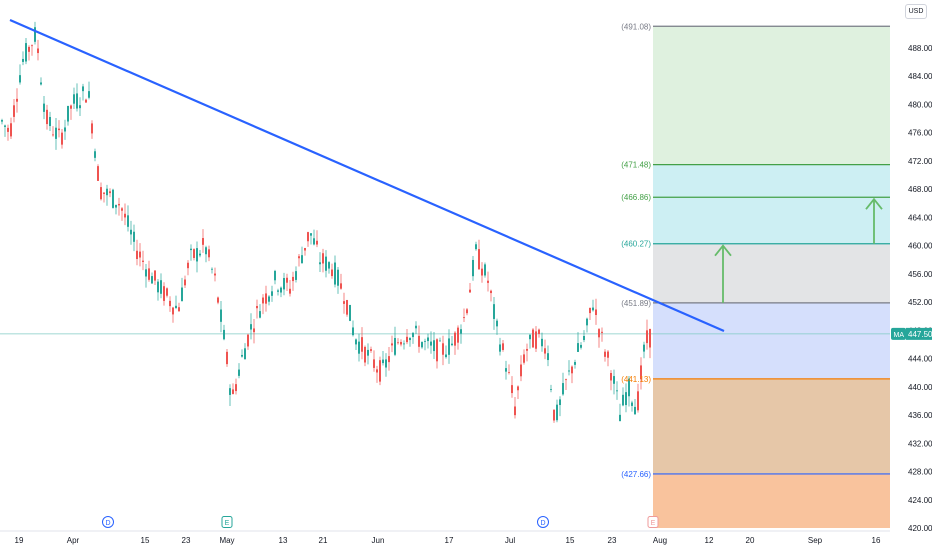 Image resolution: width=932 pixels, height=550 pixels. What do you see at coordinates (898, 333) in the screenshot?
I see `ma-badge` at bounding box center [898, 333].